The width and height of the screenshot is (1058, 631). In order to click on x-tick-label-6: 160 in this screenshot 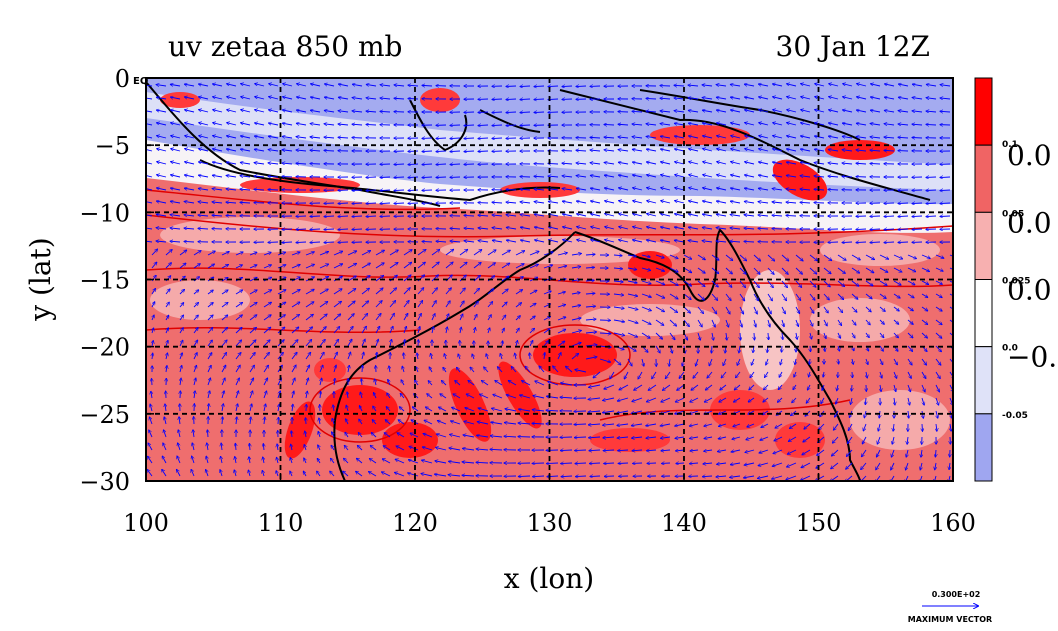, I will do `click(953, 523)`.